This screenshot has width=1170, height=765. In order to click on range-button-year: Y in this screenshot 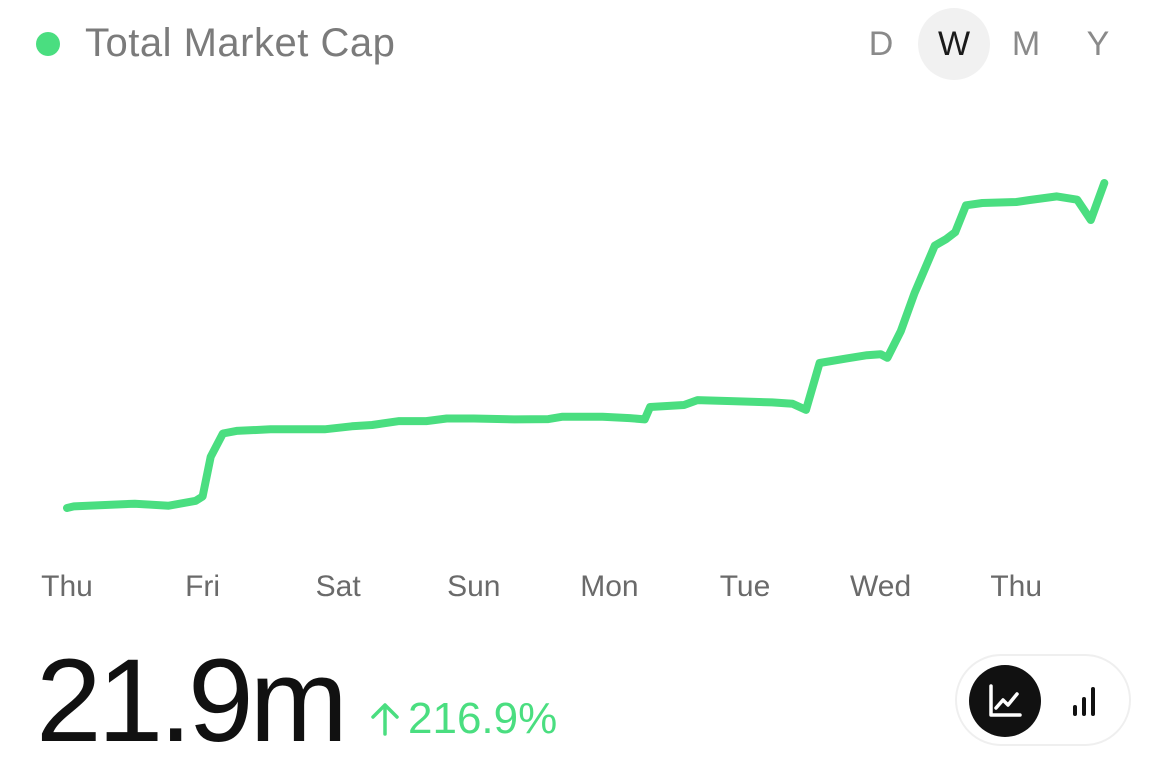, I will do `click(1098, 44)`.